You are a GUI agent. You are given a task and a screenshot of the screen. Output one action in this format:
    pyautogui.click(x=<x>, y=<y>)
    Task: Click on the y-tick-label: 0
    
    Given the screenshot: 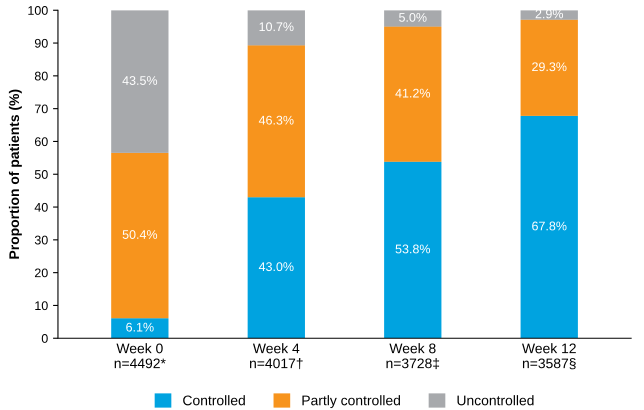 What is the action you would take?
    pyautogui.click(x=45, y=338)
    